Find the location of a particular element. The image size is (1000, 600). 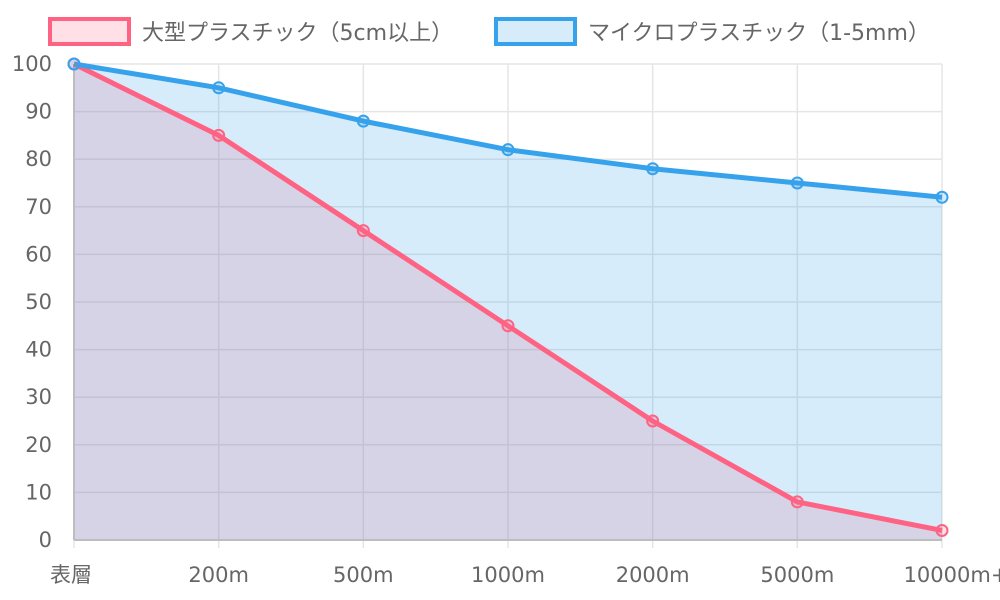

x-tick-label: 500m is located at coordinates (363, 575).